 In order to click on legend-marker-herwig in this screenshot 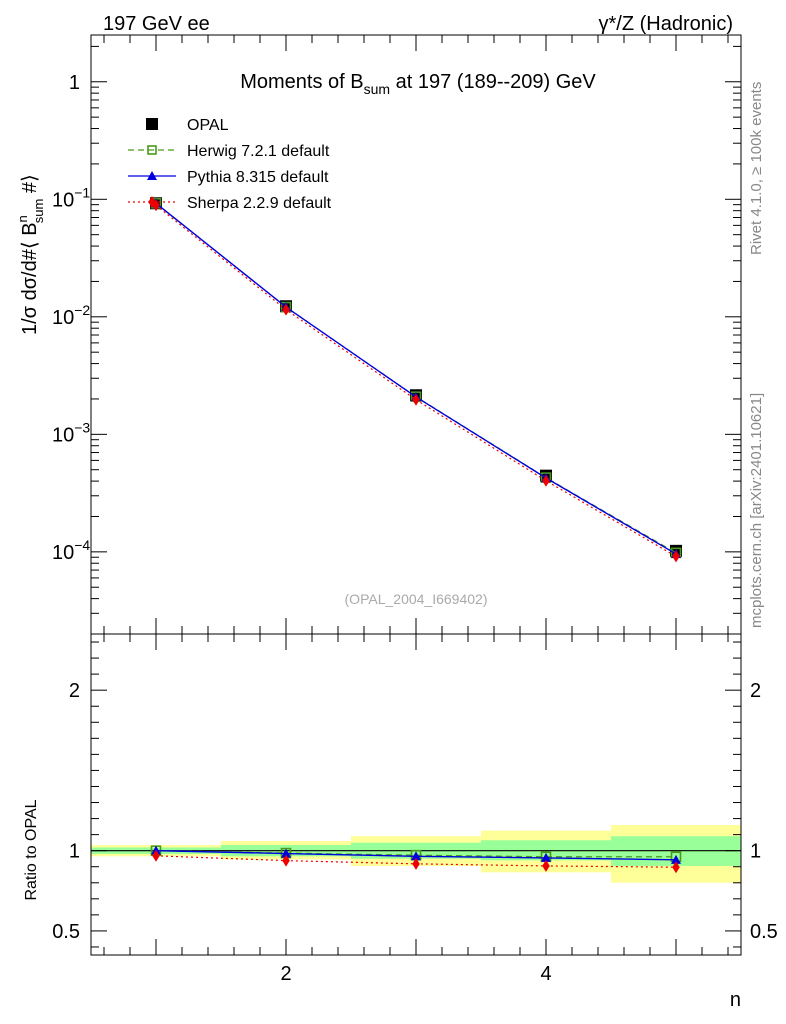, I will do `click(152, 150)`.